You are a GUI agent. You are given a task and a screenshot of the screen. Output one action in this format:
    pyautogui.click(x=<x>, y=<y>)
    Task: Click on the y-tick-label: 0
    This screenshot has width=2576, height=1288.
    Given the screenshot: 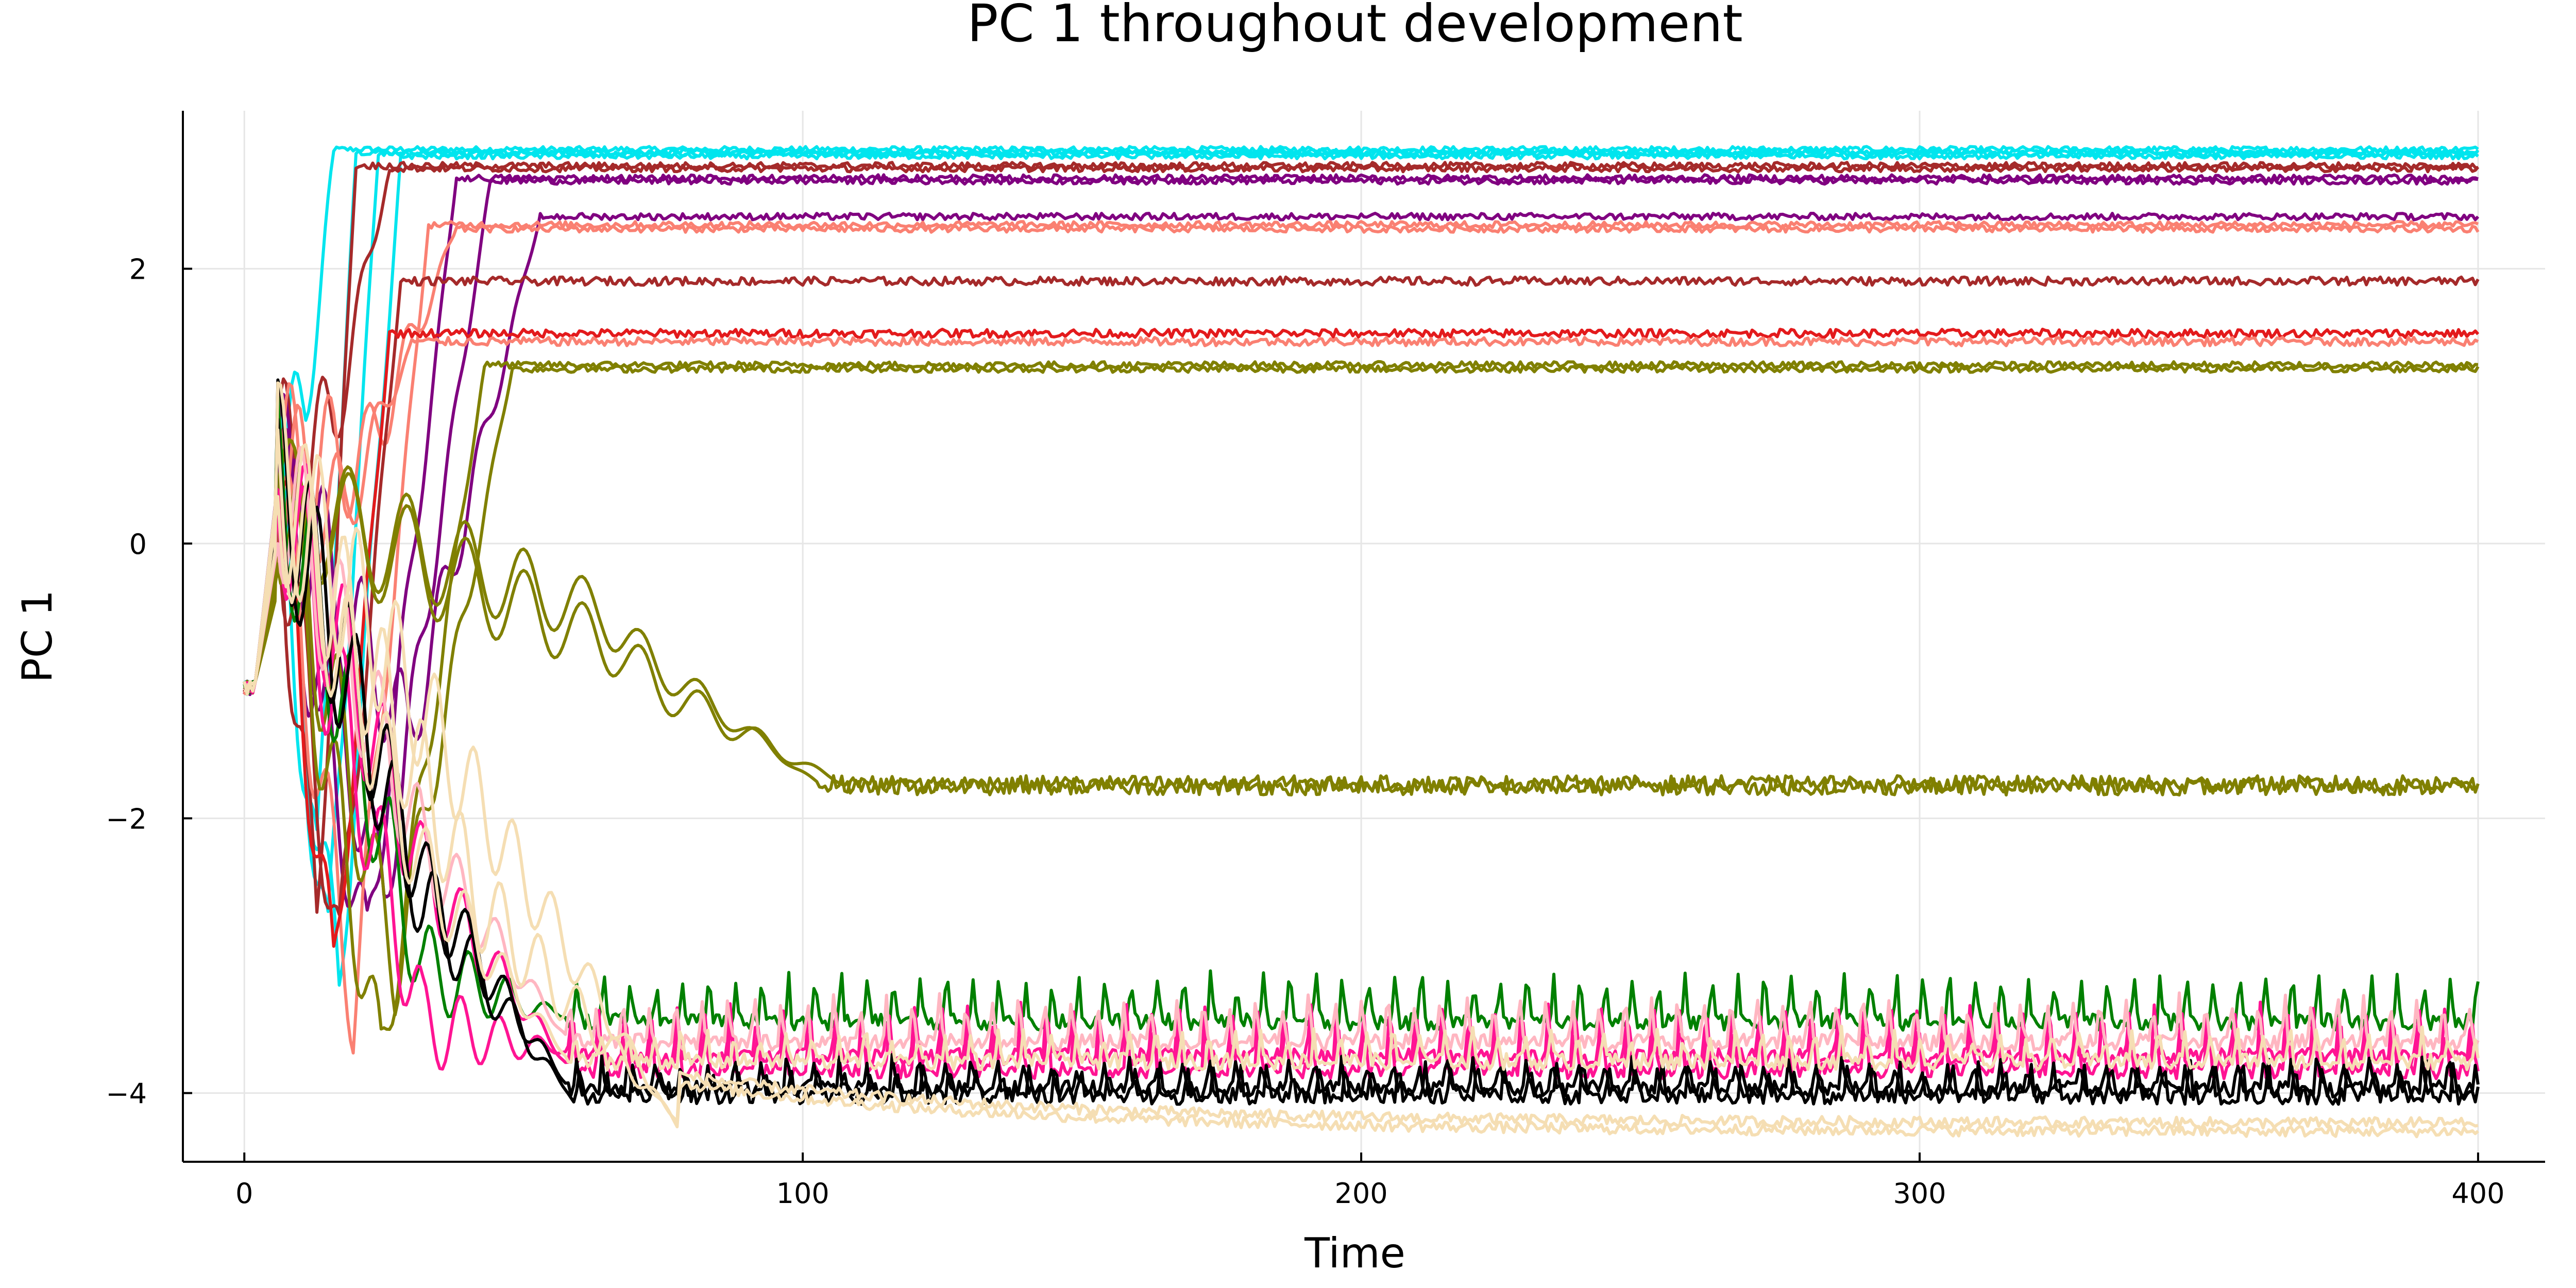 What is the action you would take?
    pyautogui.click(x=138, y=544)
    